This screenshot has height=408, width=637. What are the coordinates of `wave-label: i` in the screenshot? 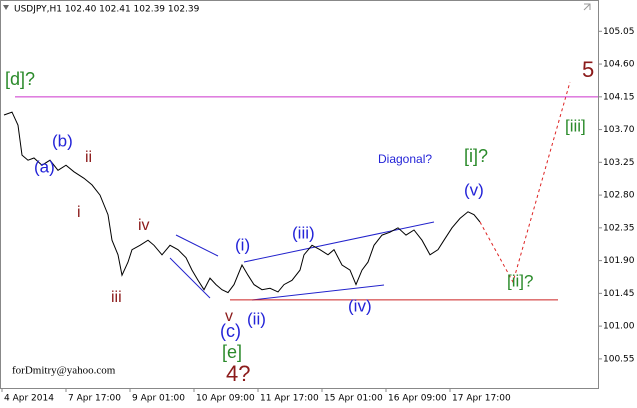 It's located at (79, 212).